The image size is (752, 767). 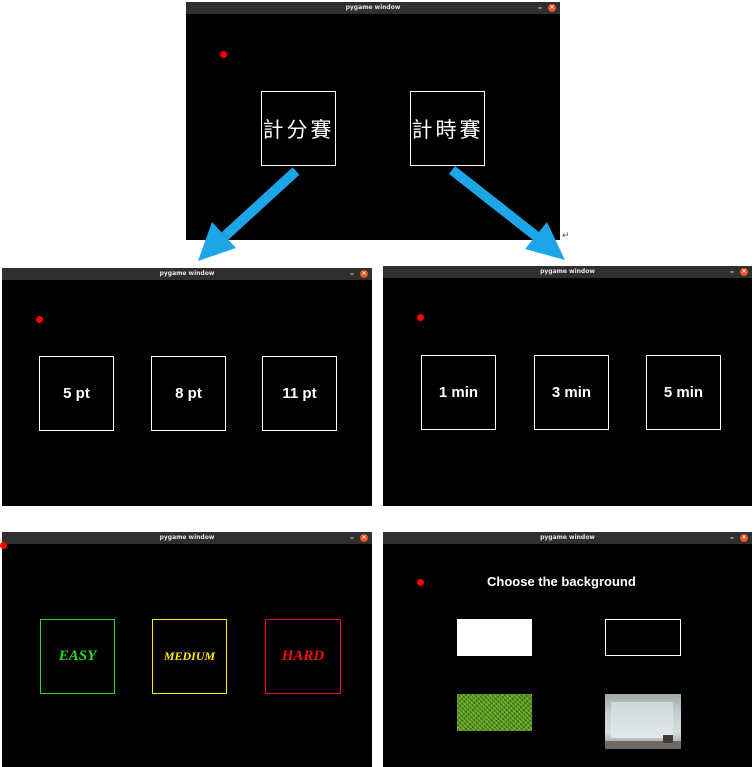 I want to click on time-5-button: 5 min, so click(x=683, y=392).